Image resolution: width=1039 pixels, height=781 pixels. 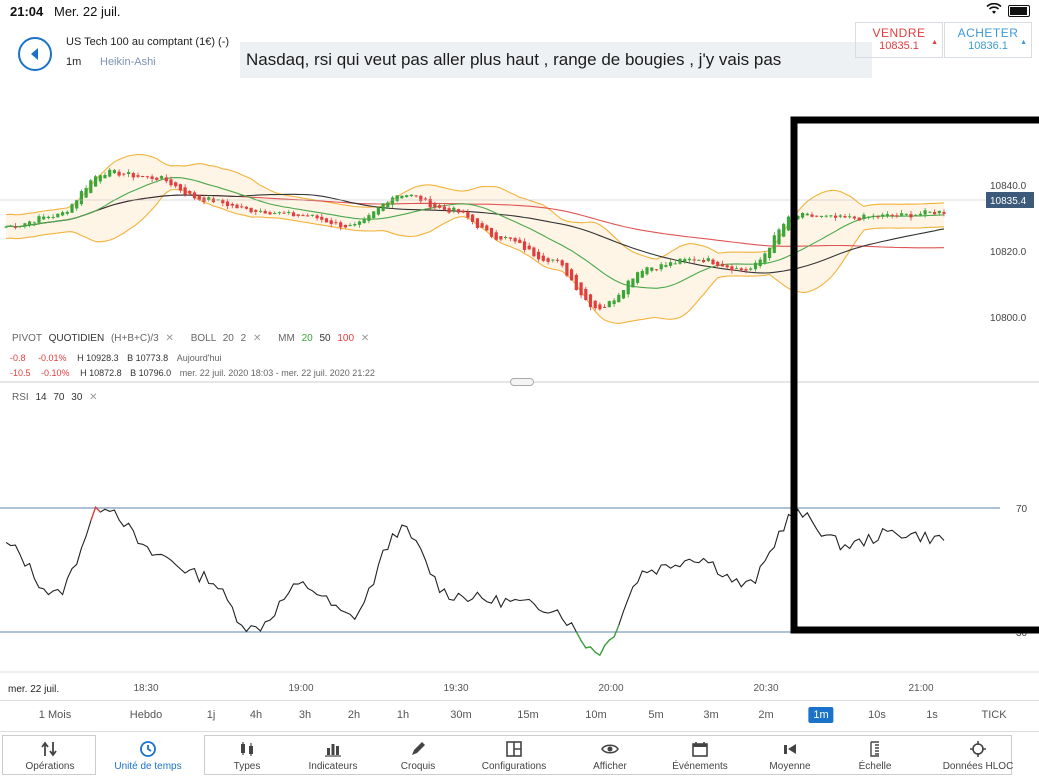 I want to click on tool-echelle: Échelle, so click(x=875, y=755).